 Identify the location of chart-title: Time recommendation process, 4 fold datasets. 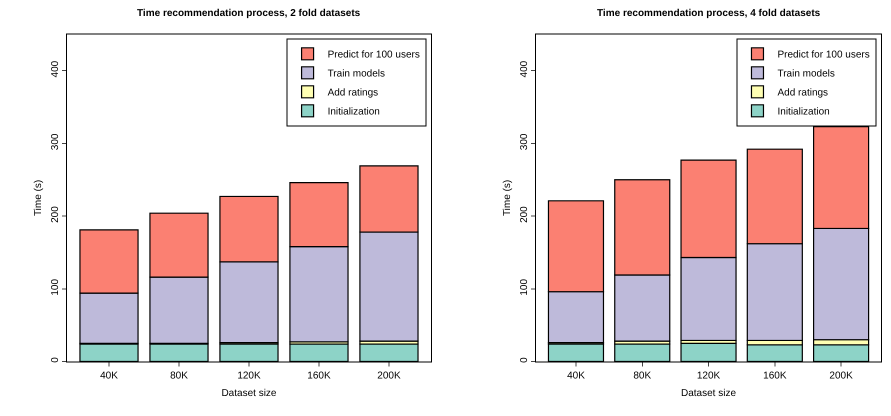
(709, 13).